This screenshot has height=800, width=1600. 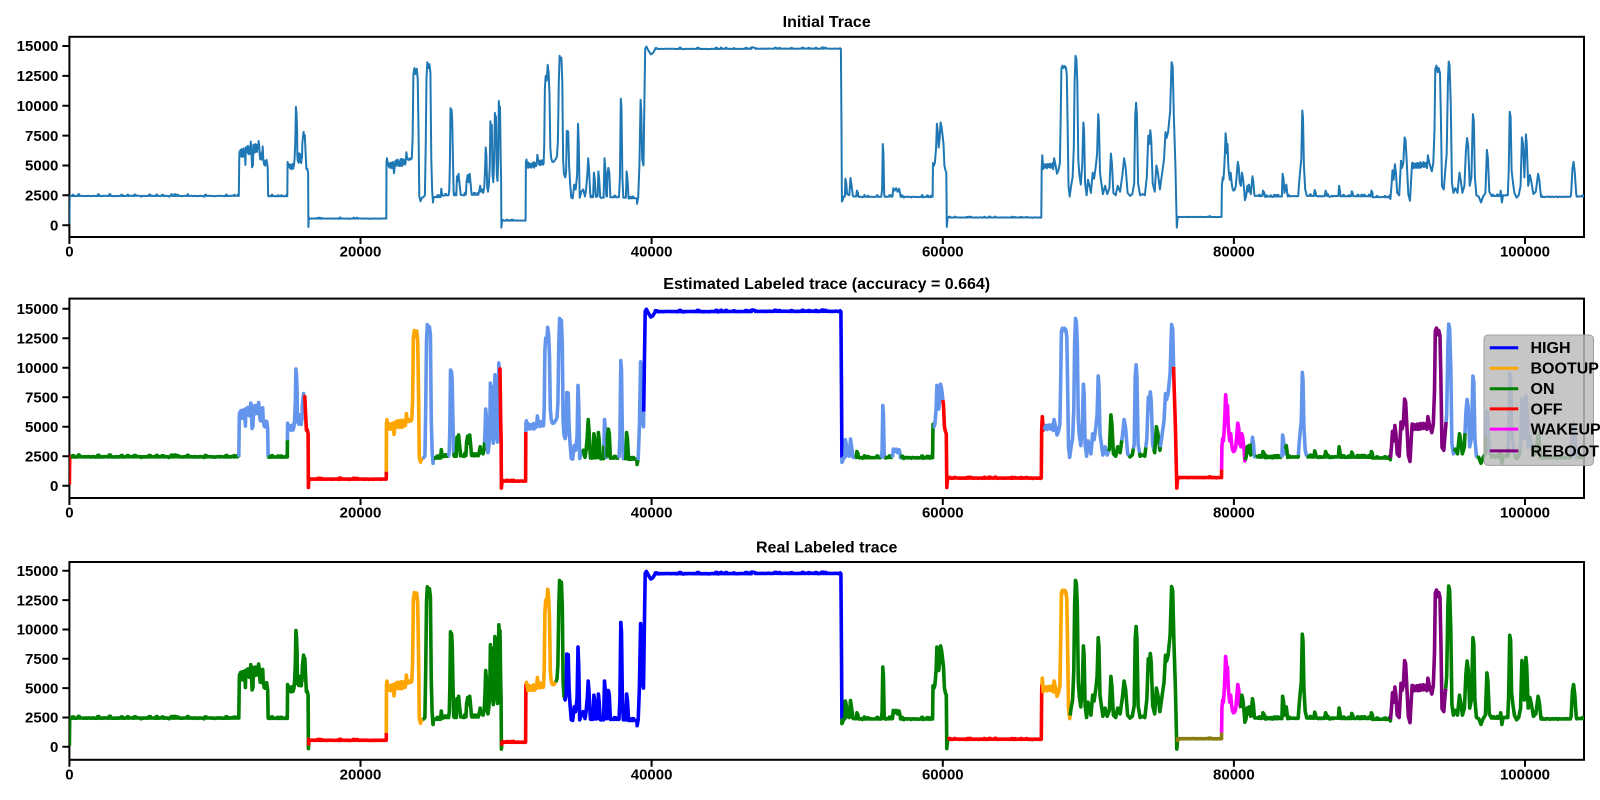 What do you see at coordinates (1551, 348) in the screenshot?
I see `svg-text: HIGH` at bounding box center [1551, 348].